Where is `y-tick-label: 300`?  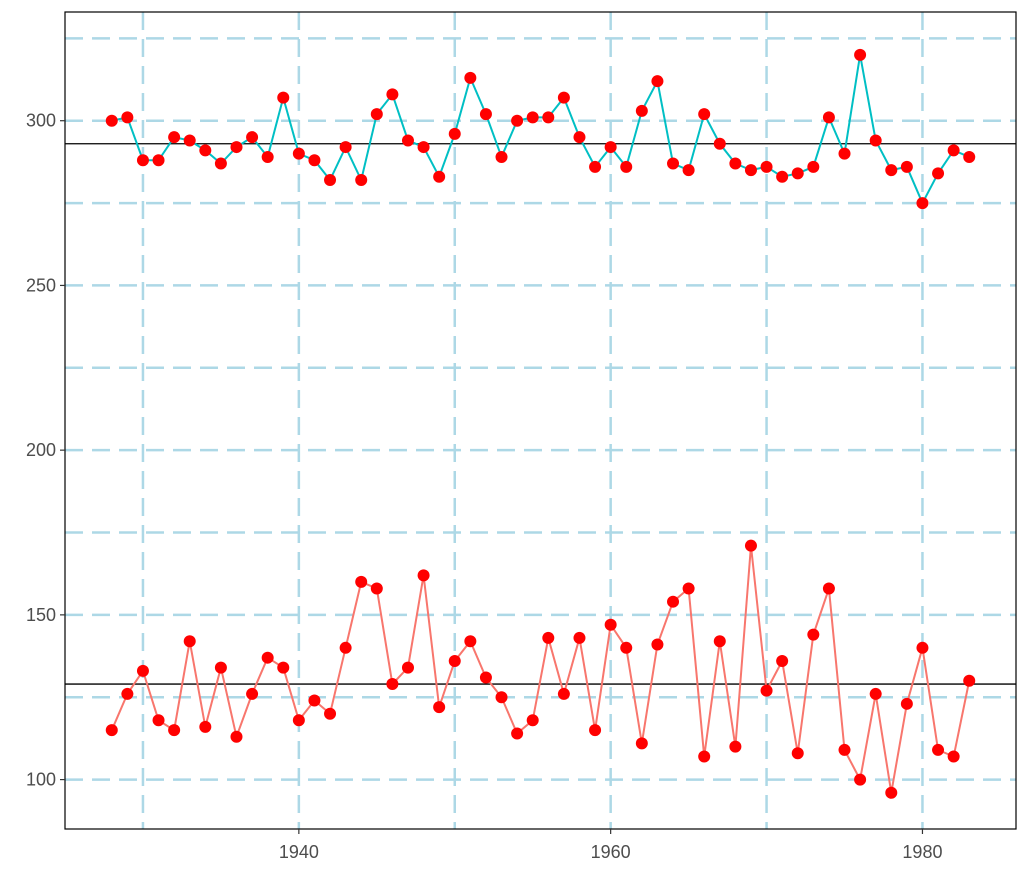
y-tick-label: 300 is located at coordinates (41, 121).